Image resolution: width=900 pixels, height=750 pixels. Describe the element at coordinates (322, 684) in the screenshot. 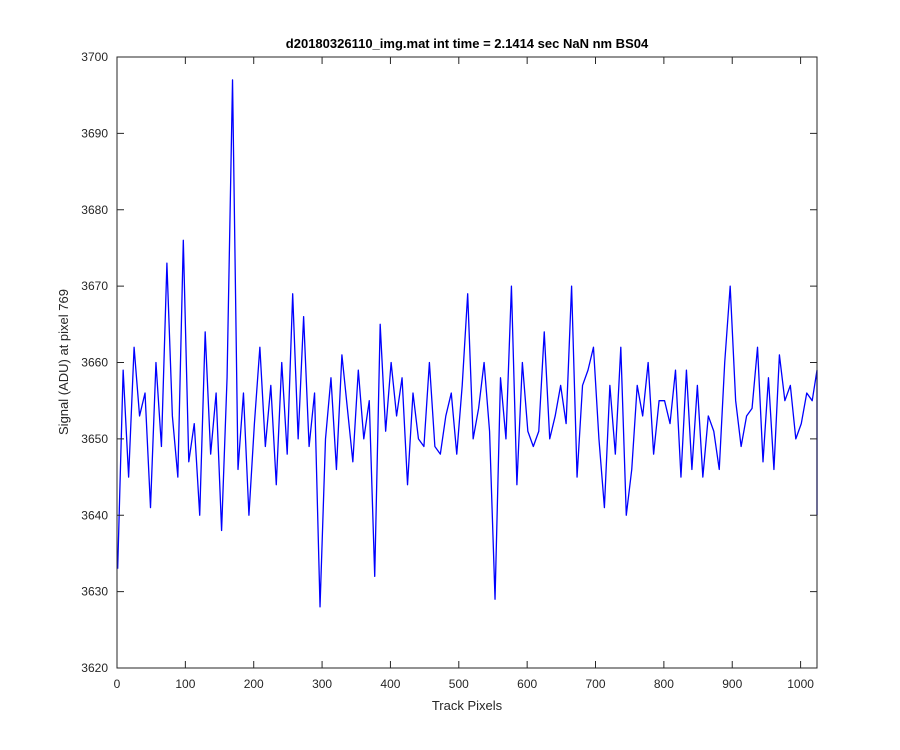

I see `x-tick-label: 300` at that location.